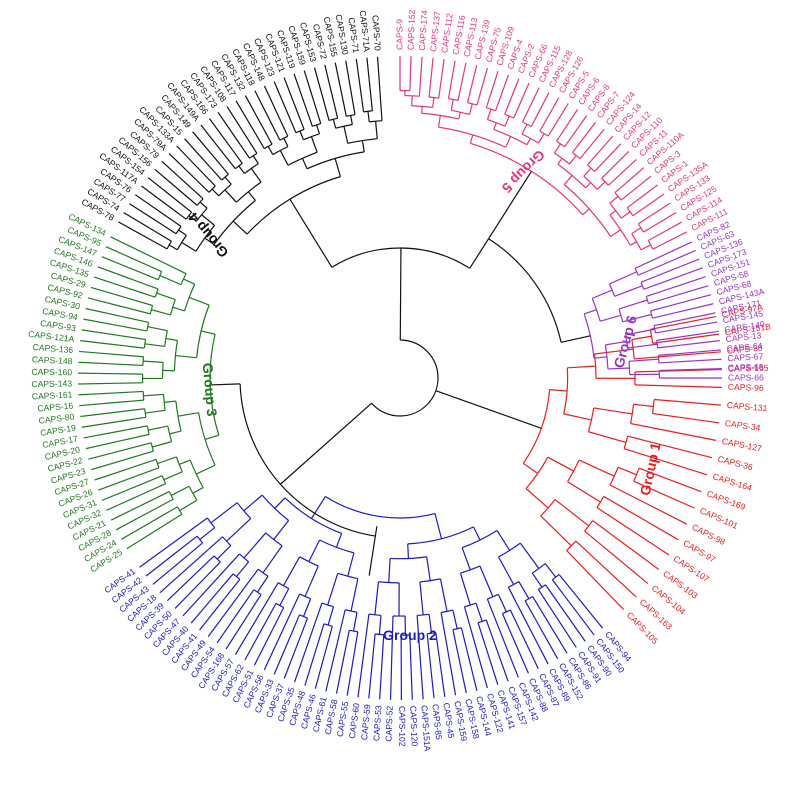  Describe the element at coordinates (733, 482) in the screenshot. I see `leaf-label: CAPS-164` at that location.